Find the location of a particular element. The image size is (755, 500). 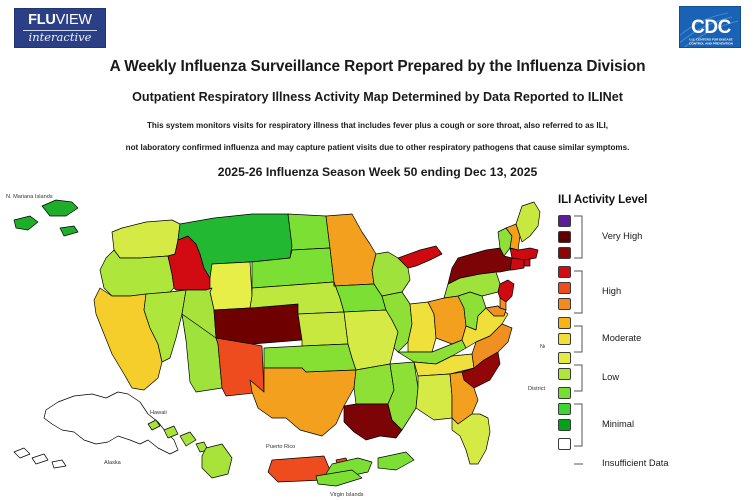

state-MN is located at coordinates (351, 250).